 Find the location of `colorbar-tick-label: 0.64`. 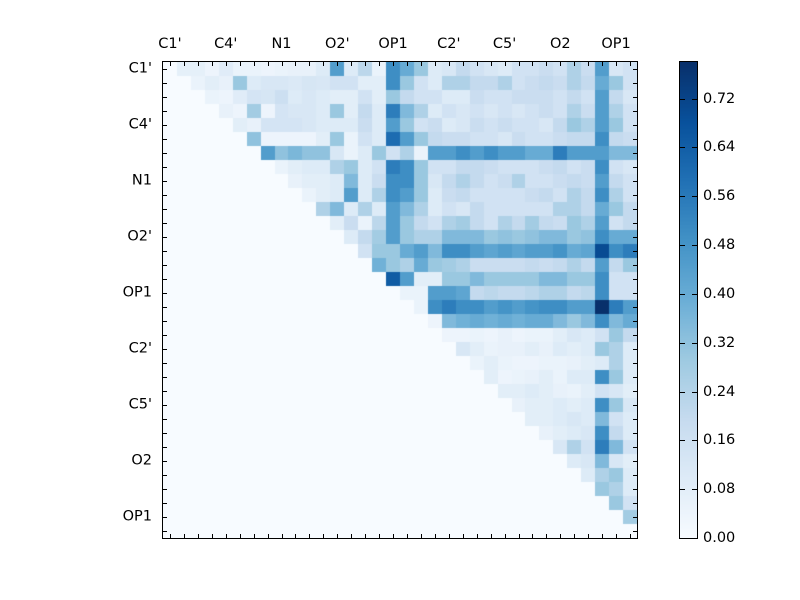

colorbar-tick-label: 0.64 is located at coordinates (719, 147).